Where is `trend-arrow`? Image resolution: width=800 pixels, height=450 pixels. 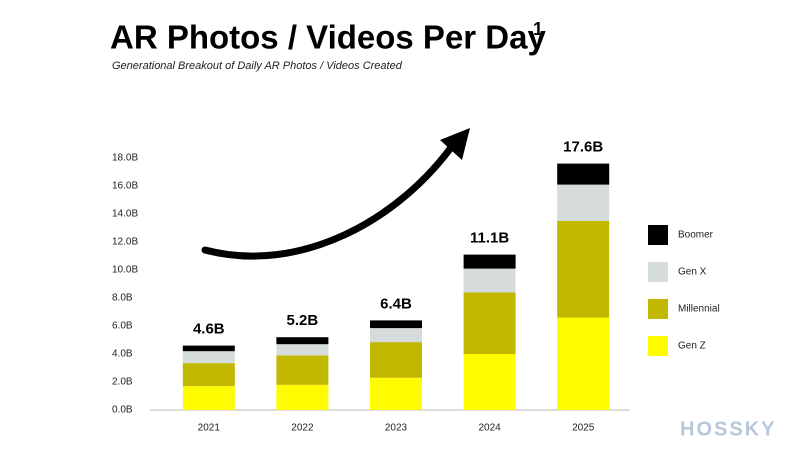
trend-arrow is located at coordinates (330, 199).